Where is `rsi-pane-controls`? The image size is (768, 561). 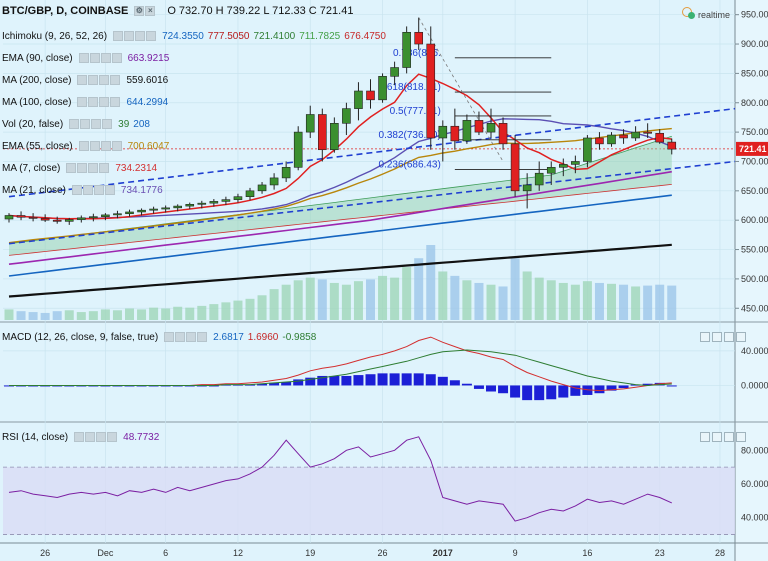
rsi-pane-controls is located at coordinates (723, 437).